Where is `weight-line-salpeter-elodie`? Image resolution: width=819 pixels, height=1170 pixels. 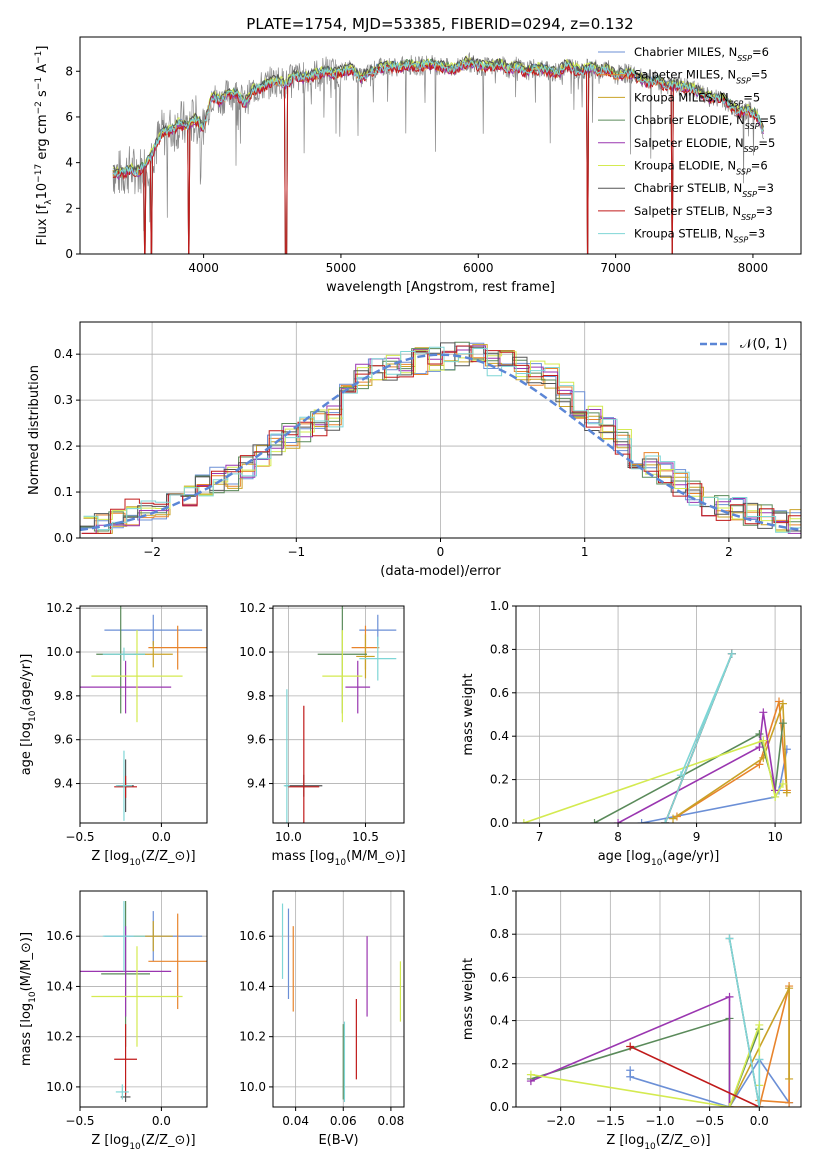 weight-line-salpeter-elodie is located at coordinates (696, 767).